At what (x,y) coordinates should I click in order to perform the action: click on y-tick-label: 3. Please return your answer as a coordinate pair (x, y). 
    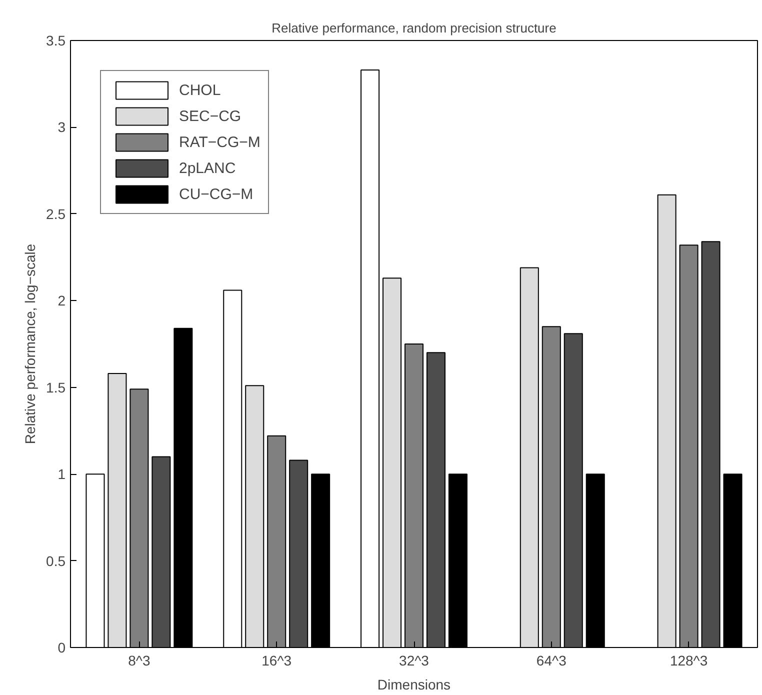
    Looking at the image, I should click on (62, 127).